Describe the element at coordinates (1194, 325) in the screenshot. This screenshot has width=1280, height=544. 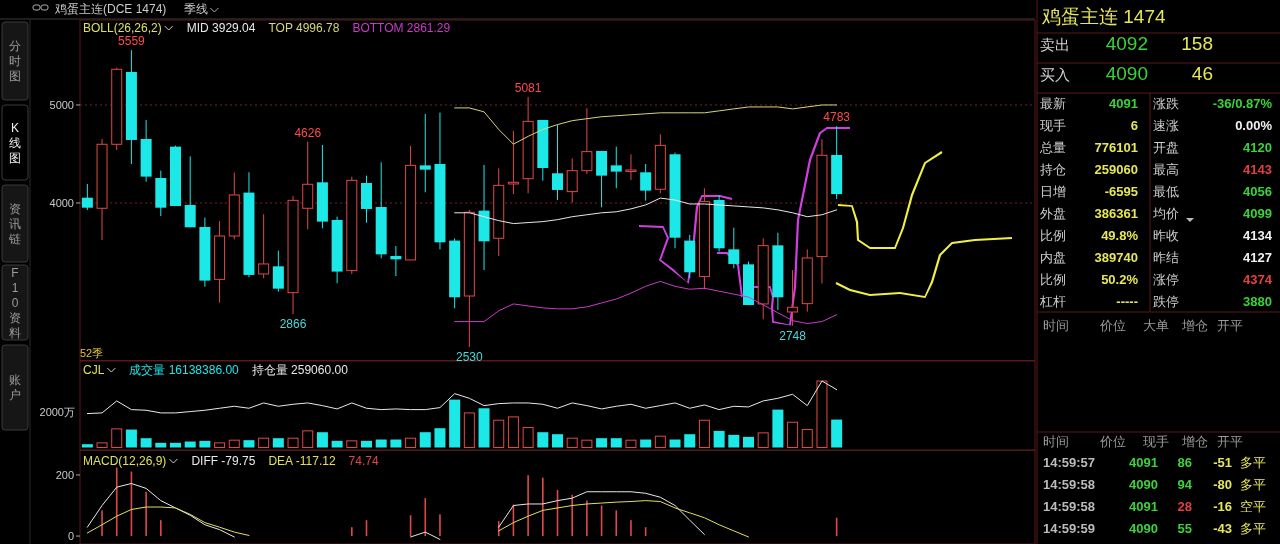
I see `text: 增仓` at that location.